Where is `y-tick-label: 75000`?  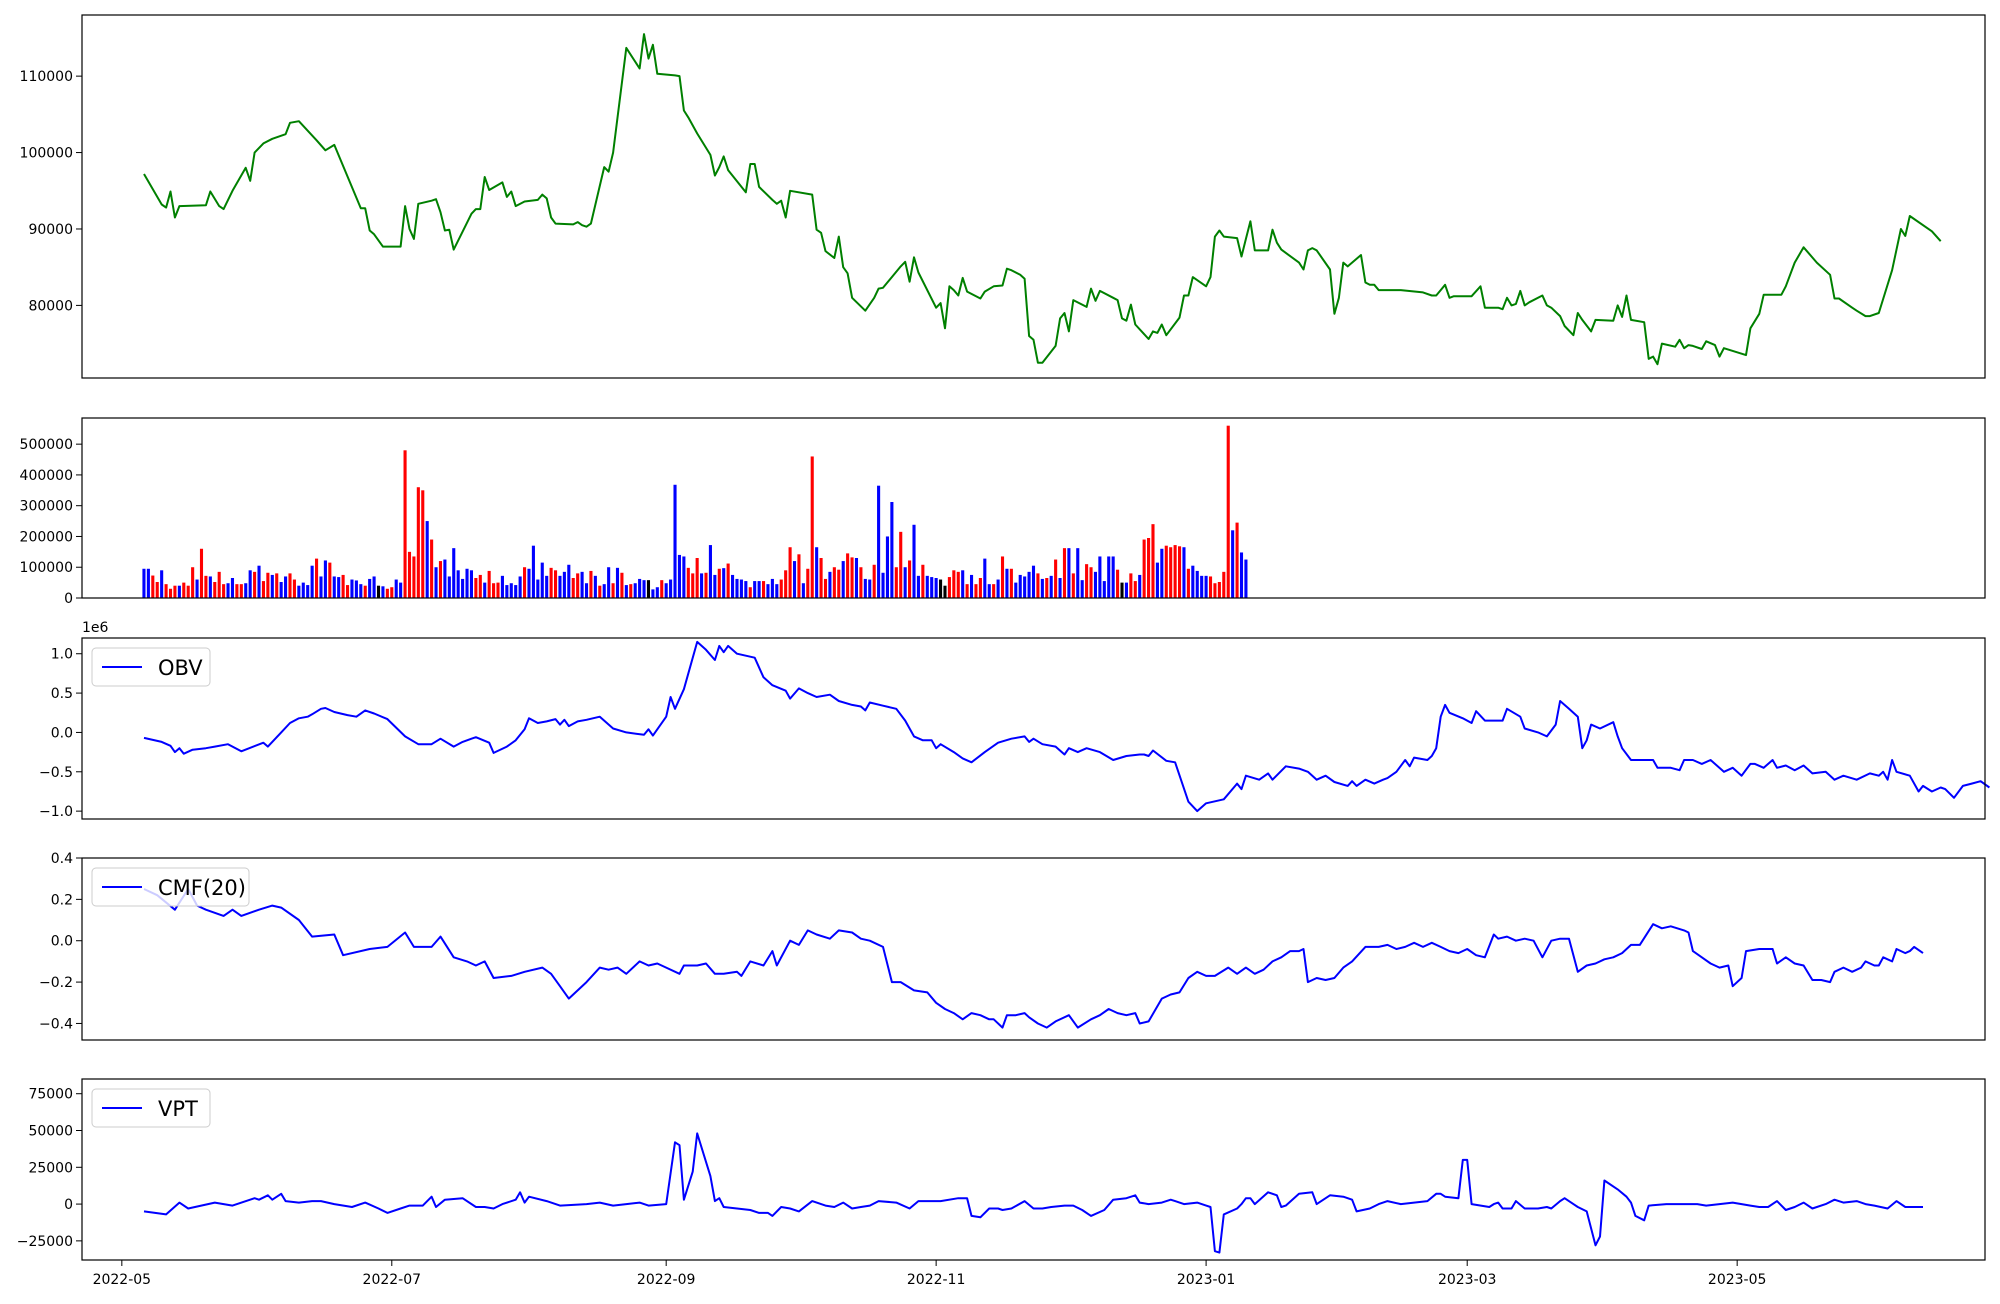 y-tick-label: 75000 is located at coordinates (50, 1095).